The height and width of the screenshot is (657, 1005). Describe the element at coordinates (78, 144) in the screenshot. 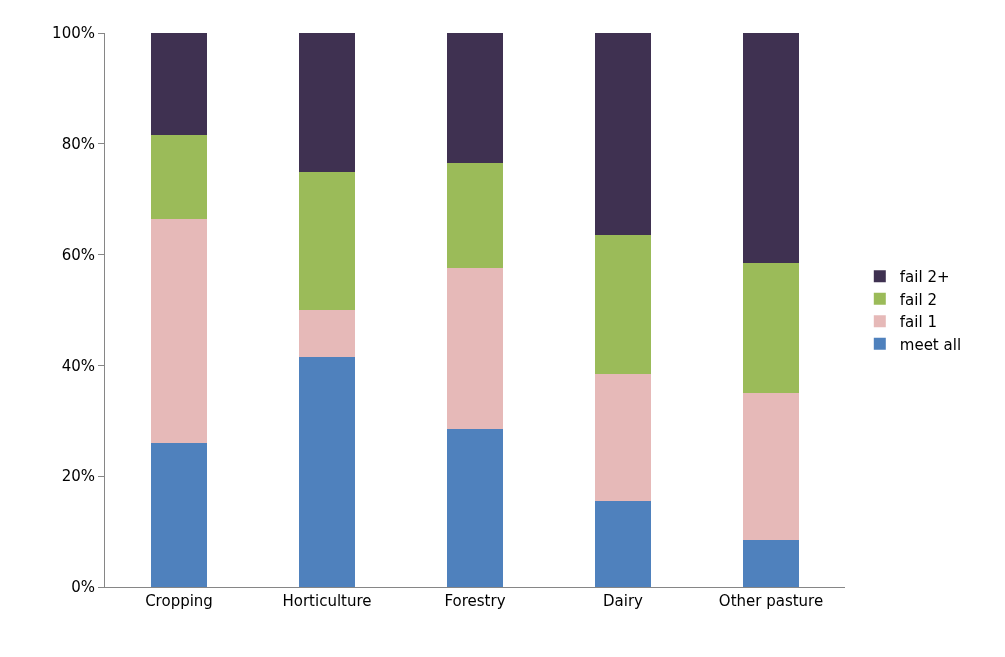

I see `y-tick-label: 80%` at that location.